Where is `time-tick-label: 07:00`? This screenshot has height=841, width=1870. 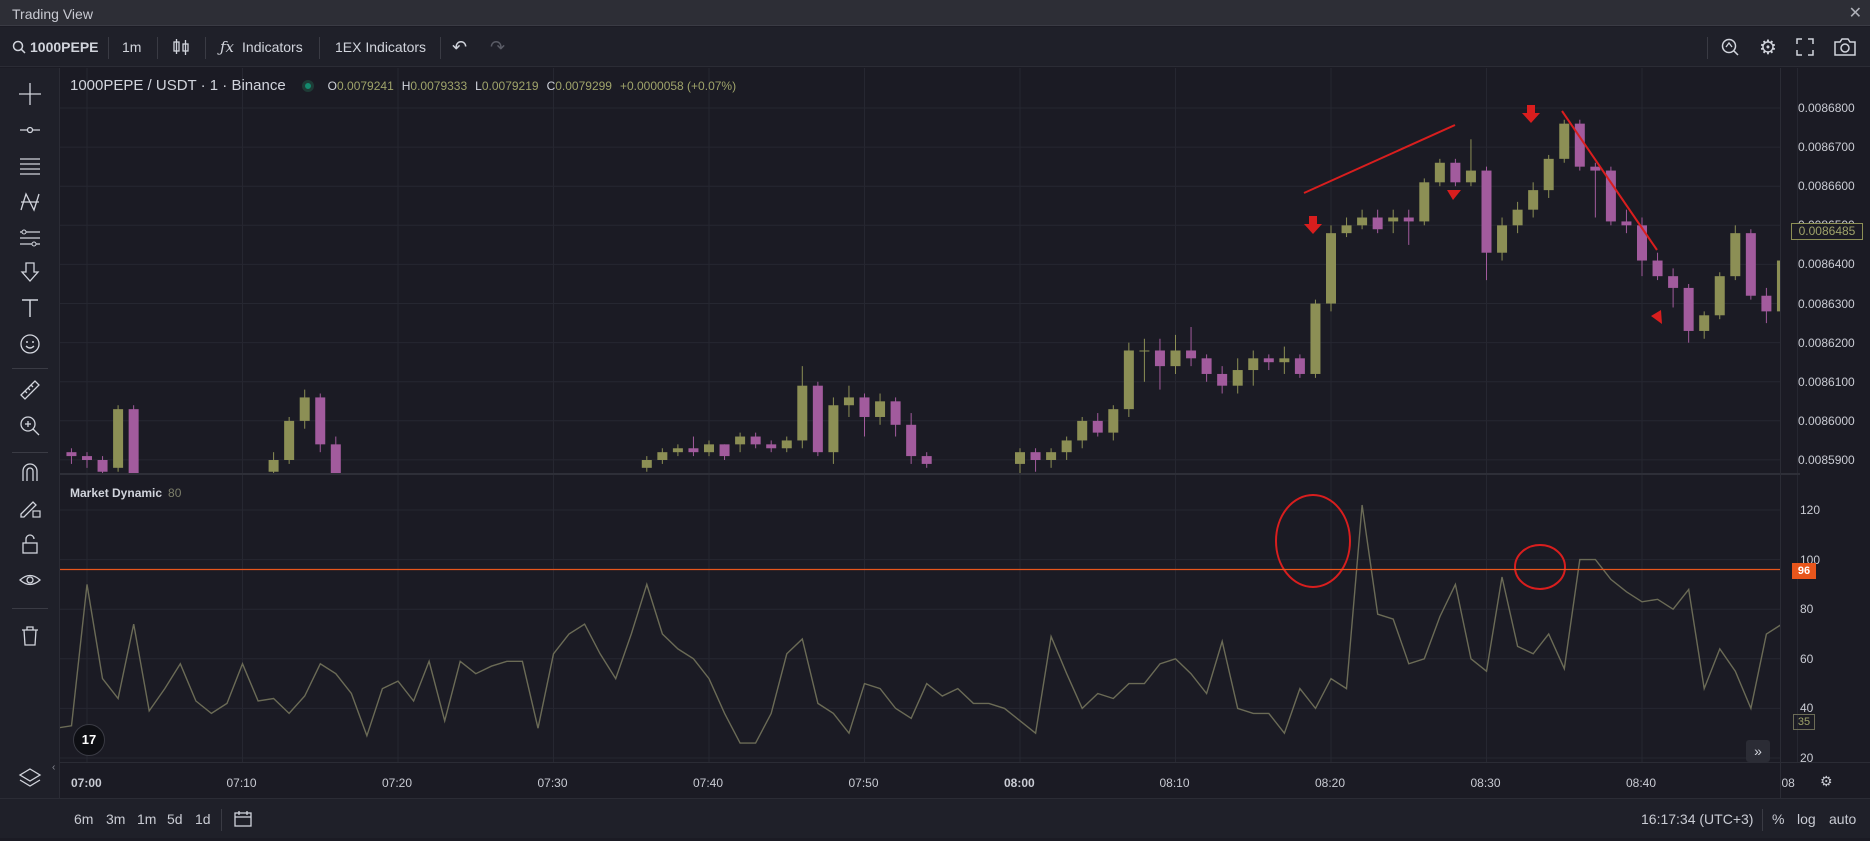
time-tick-label: 07:00 is located at coordinates (86, 783).